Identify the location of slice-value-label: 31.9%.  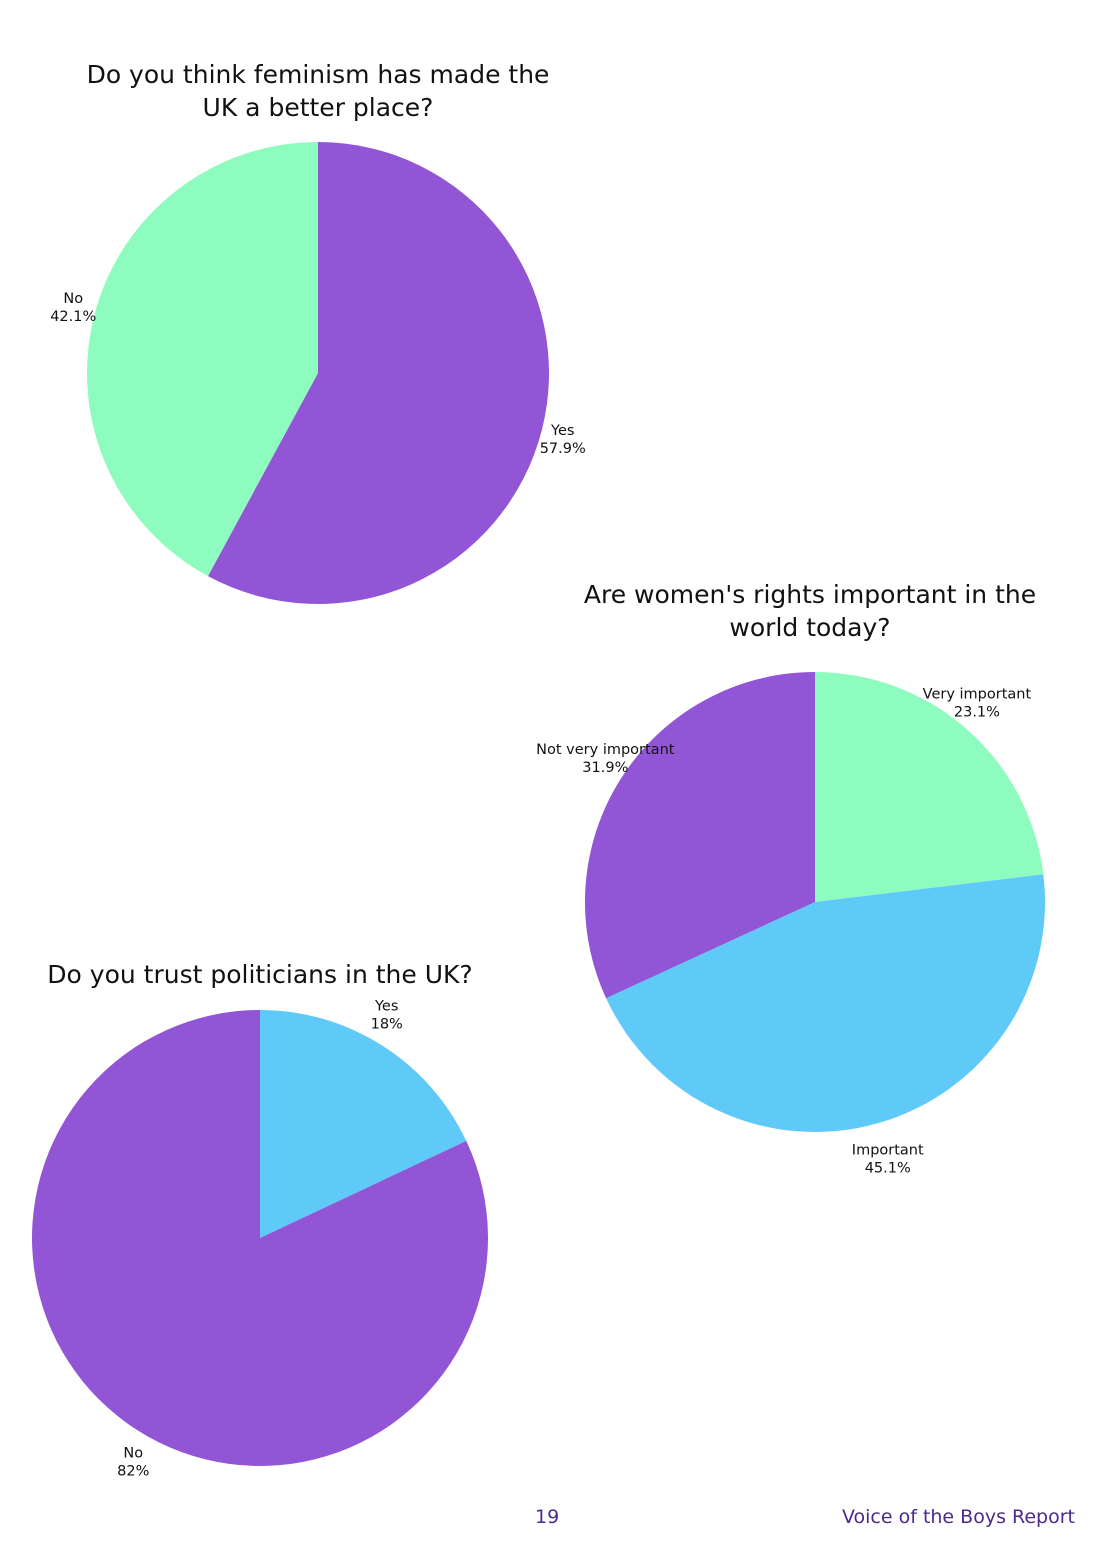
(605, 768).